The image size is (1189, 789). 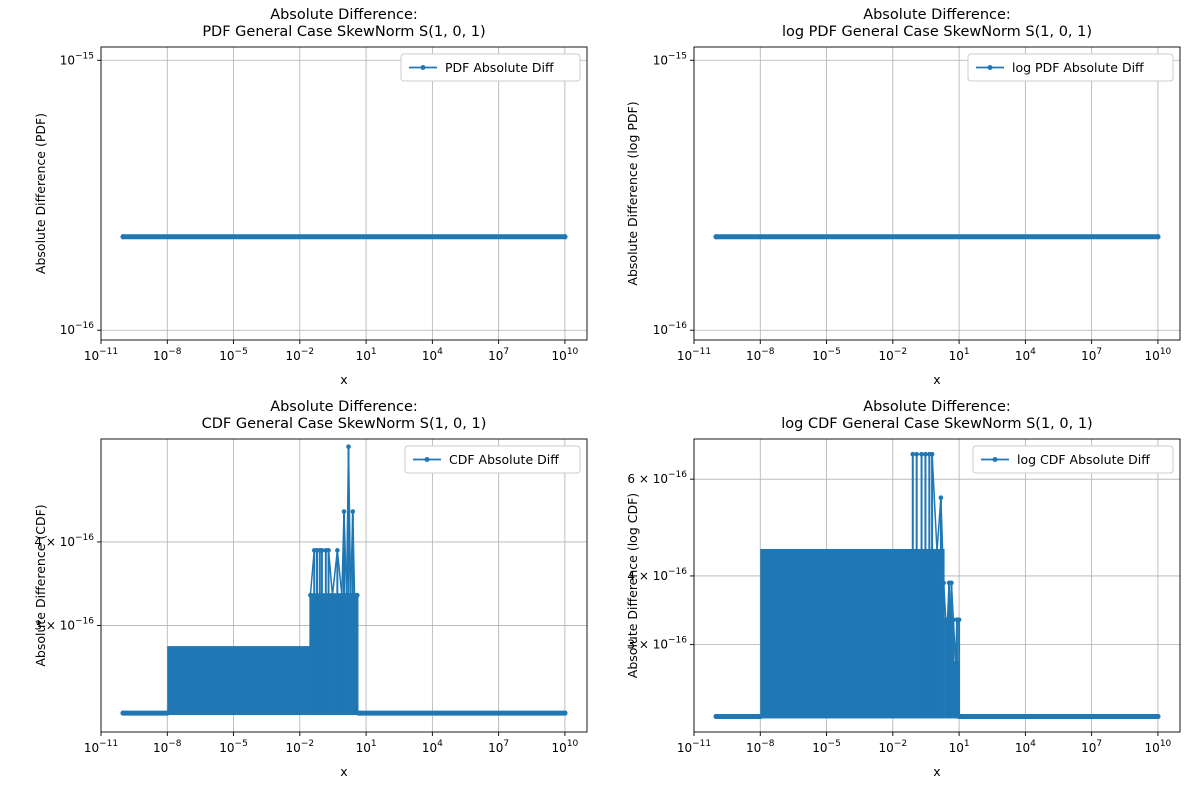 I want to click on legend: CDF Absolute Diff, so click(x=492, y=459).